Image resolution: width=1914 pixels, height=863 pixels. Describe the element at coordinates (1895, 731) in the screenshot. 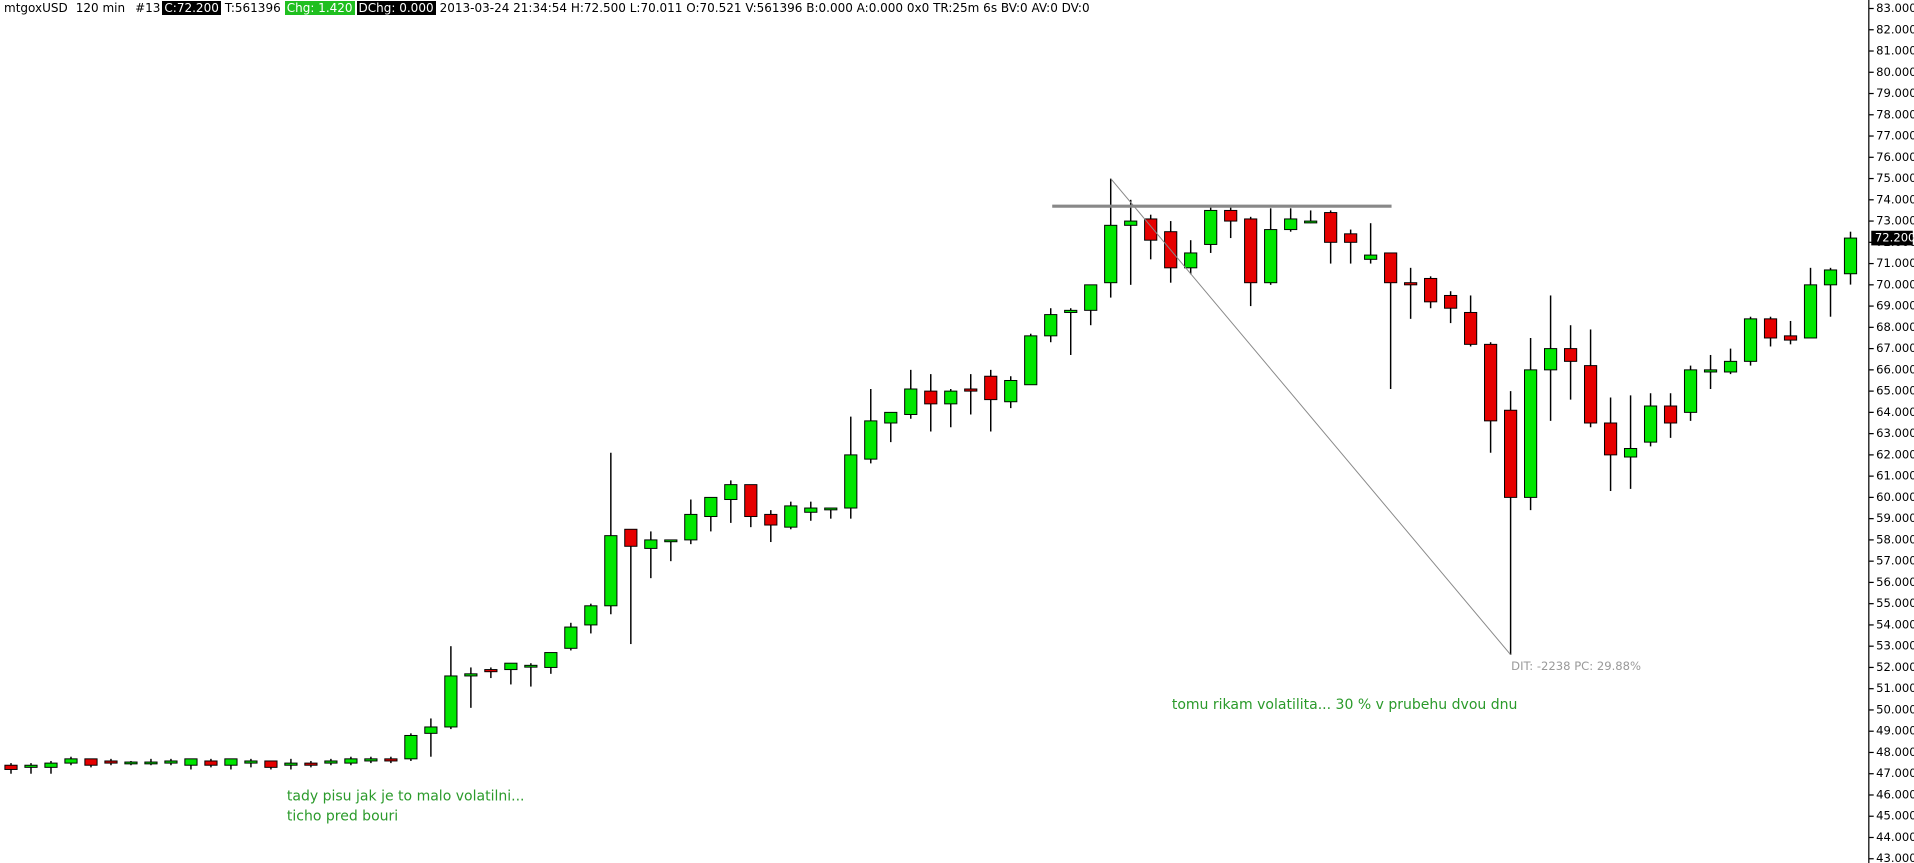

I see `y-tick-label: 49.000` at that location.